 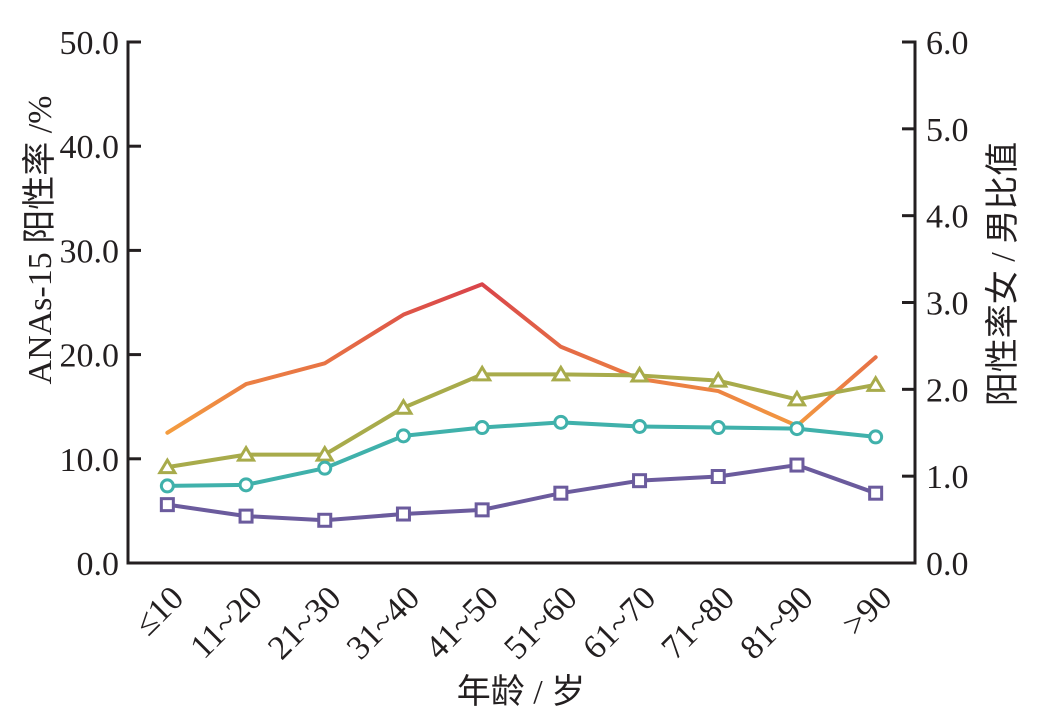 What do you see at coordinates (619, 622) in the screenshot?
I see `x-tick-label: 61~70` at bounding box center [619, 622].